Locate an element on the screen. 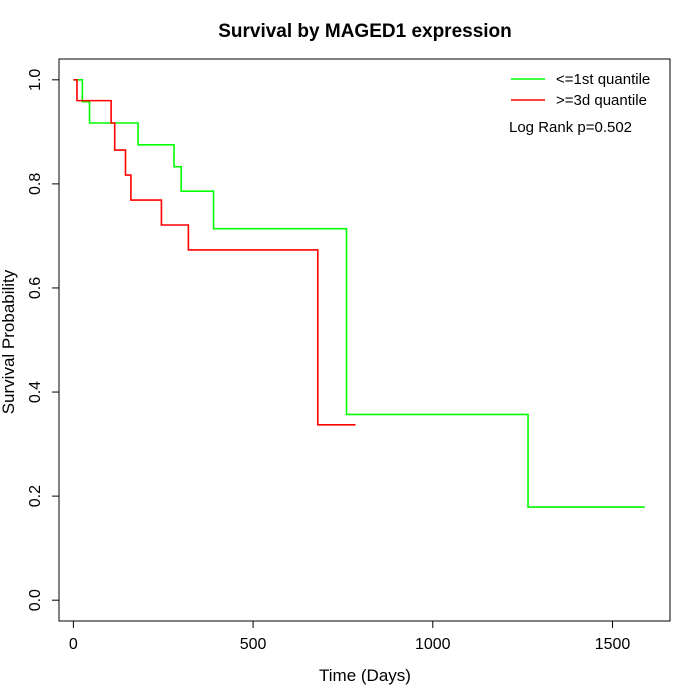 The image size is (700, 700). x-tick-label: 0 is located at coordinates (73, 644).